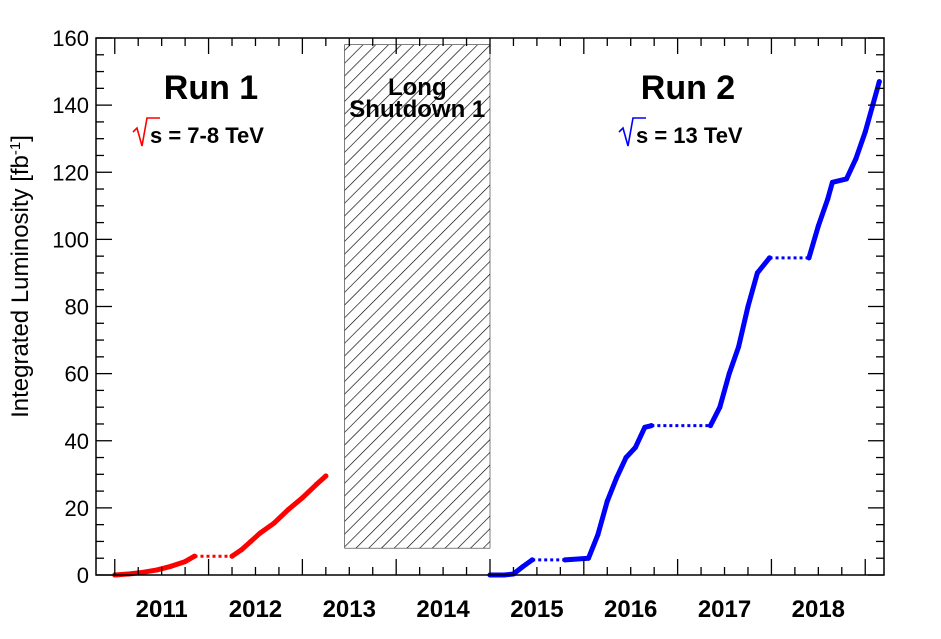  Describe the element at coordinates (70, 172) in the screenshot. I see `y-tick-label: 120` at that location.